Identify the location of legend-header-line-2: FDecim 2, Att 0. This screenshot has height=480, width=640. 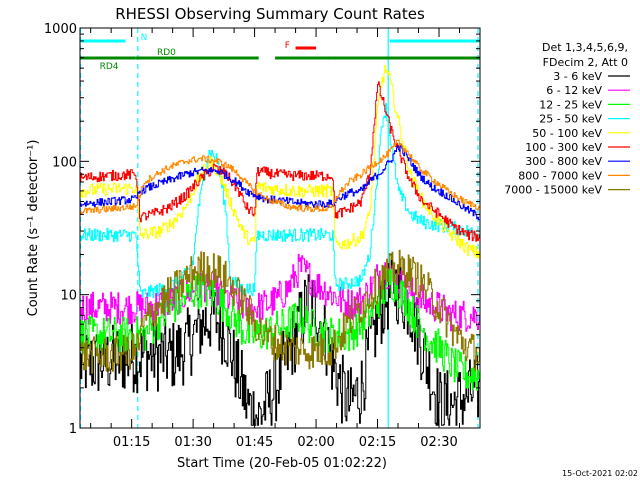
(585, 62).